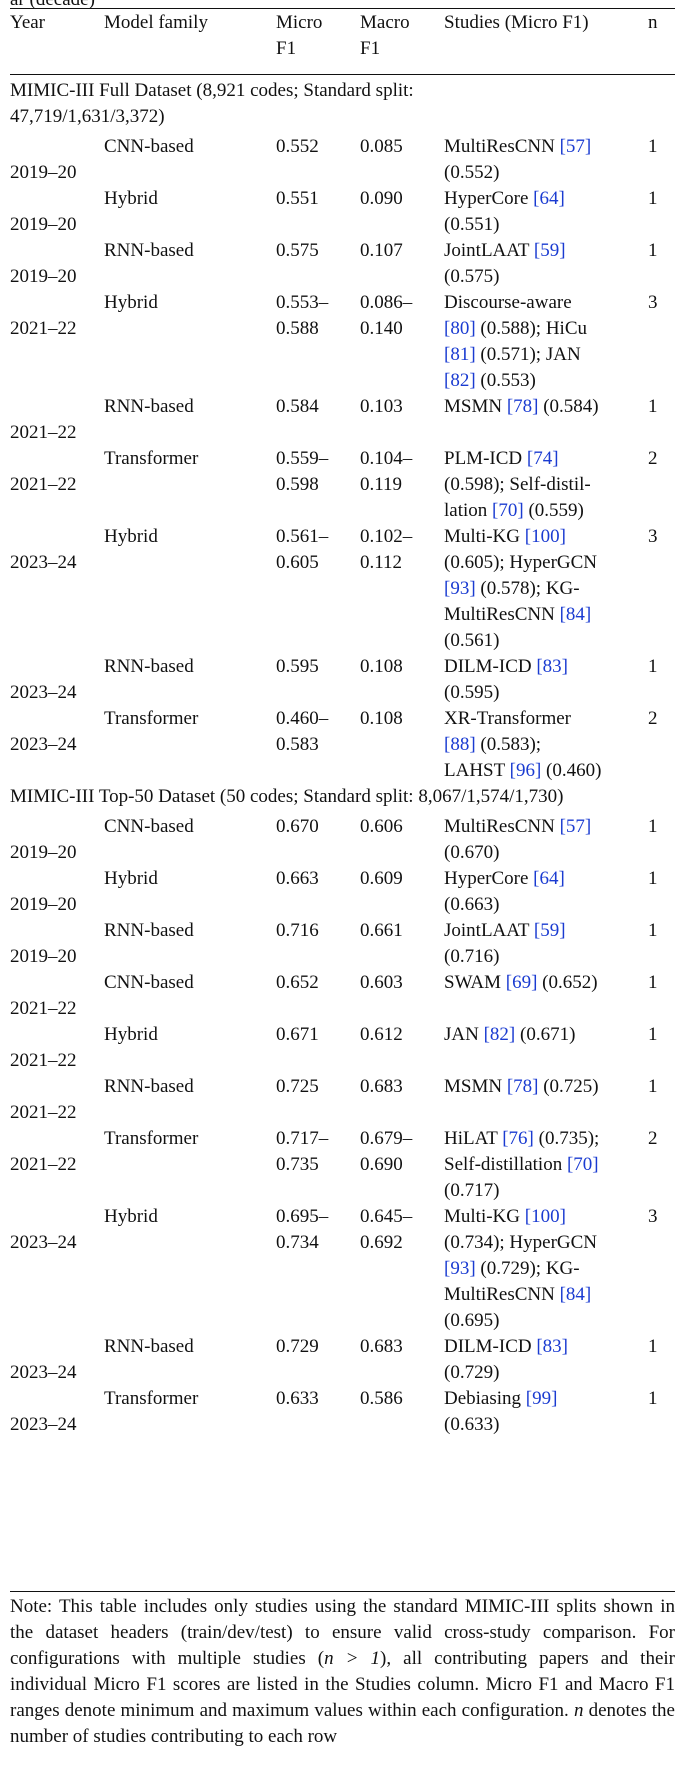  I want to click on micro-f1-value: 0.588, so click(297, 328).